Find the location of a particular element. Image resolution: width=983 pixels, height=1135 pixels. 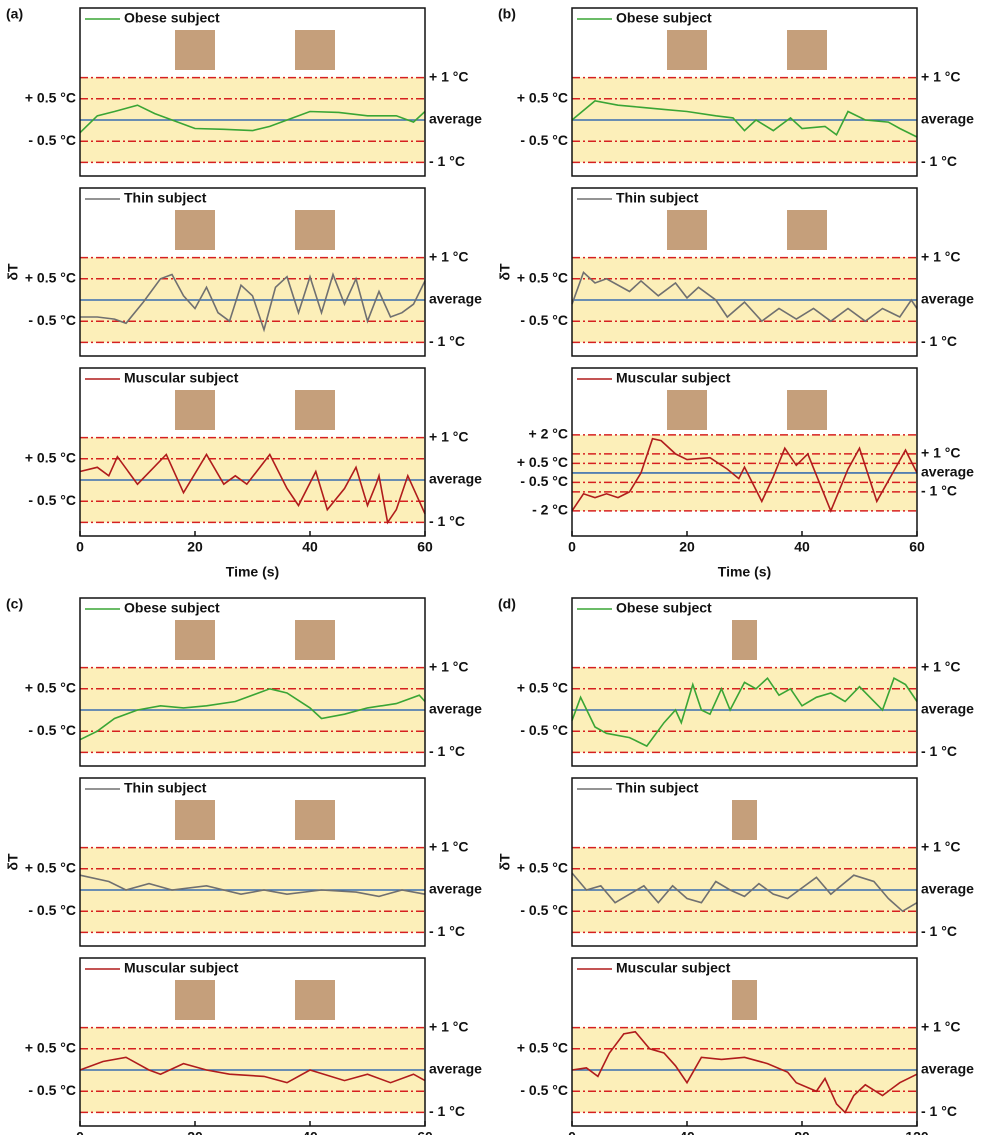

y-tick-label: - 2 °C is located at coordinates (550, 510).